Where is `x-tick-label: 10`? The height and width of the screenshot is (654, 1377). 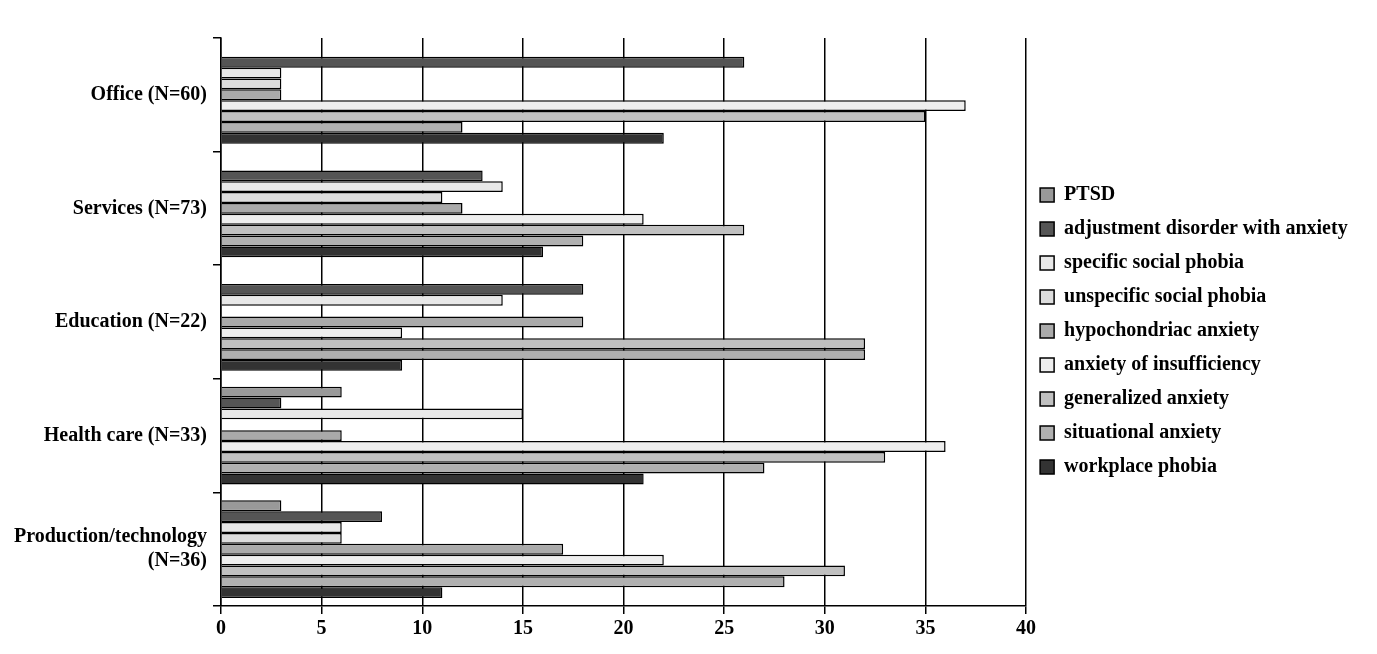
x-tick-label: 10 is located at coordinates (422, 627).